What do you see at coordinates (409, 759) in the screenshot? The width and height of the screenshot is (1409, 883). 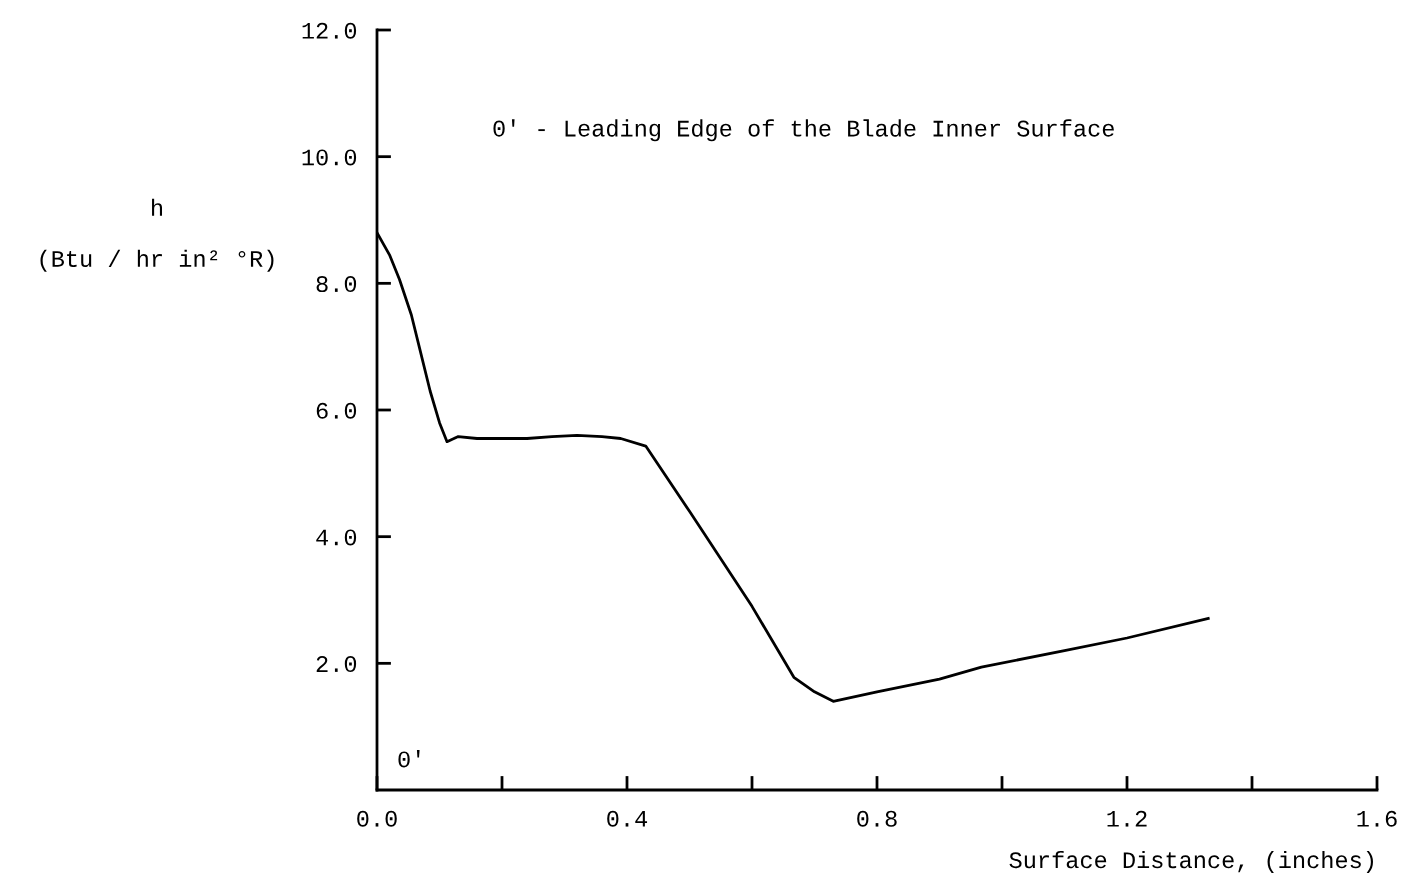 I see `annotation: 0′` at bounding box center [409, 759].